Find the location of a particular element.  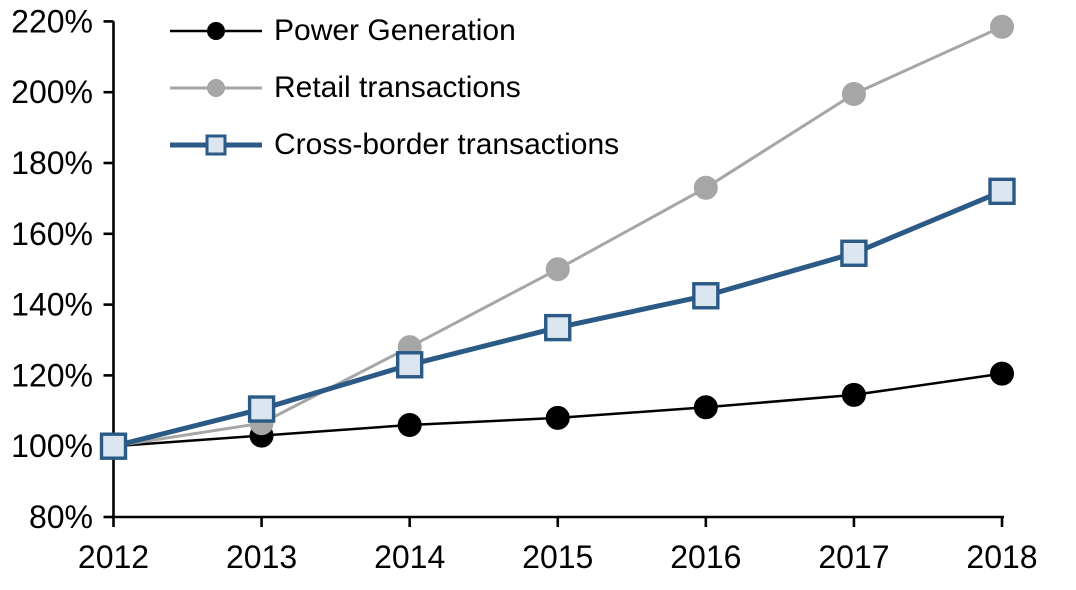

legend-label-retail-transactions: Retail transactions is located at coordinates (397, 87).